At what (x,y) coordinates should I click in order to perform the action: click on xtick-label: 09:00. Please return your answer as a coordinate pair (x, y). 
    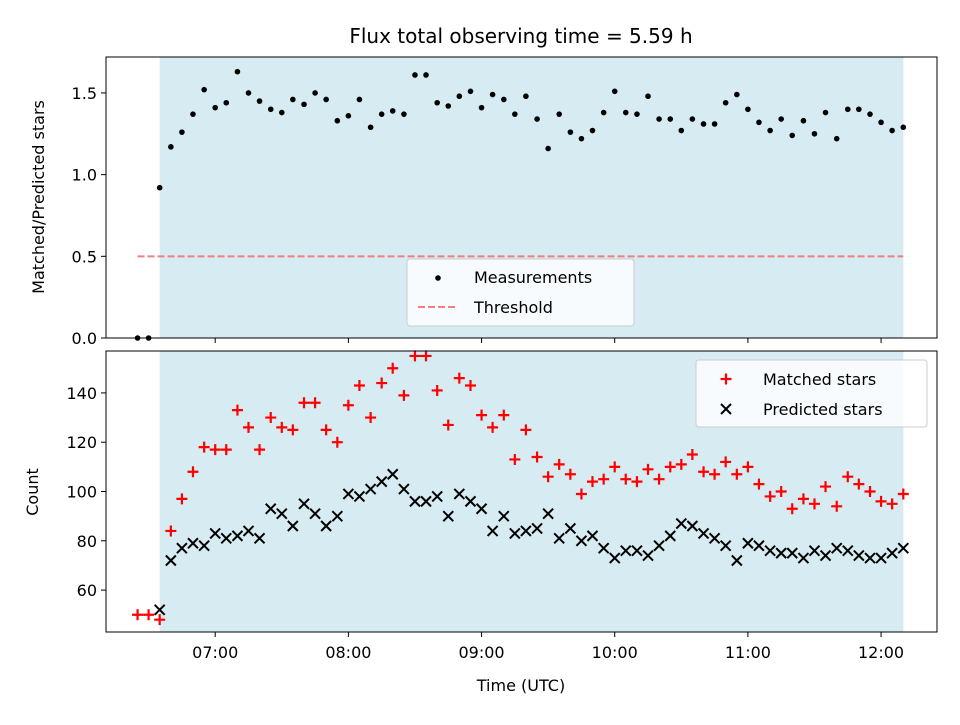
    Looking at the image, I should click on (481, 652).